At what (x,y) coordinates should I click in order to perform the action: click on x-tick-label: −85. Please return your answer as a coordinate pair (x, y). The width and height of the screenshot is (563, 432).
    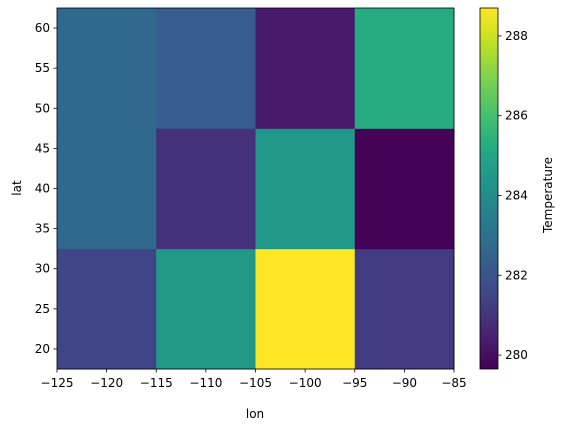
    Looking at the image, I should click on (453, 383).